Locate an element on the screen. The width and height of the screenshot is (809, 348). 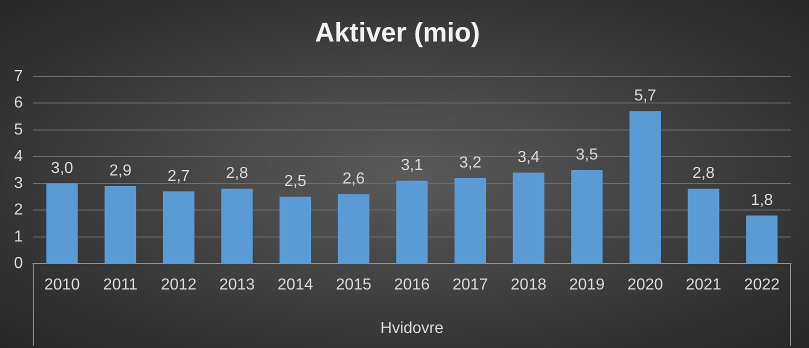
x-tick-label: 2012 is located at coordinates (178, 285).